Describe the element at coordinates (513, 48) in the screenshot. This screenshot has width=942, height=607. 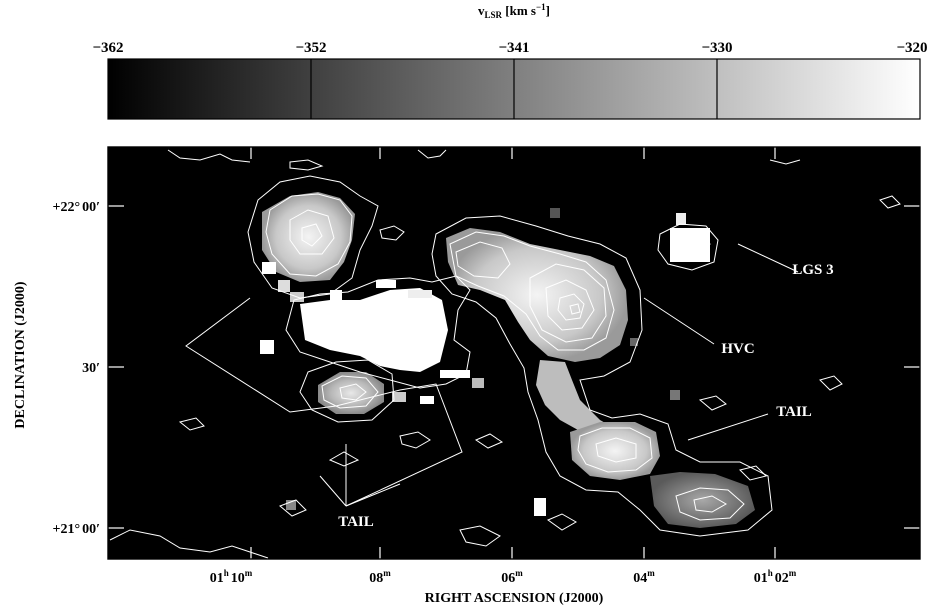
I see `colorbar-tick-label: −341` at that location.